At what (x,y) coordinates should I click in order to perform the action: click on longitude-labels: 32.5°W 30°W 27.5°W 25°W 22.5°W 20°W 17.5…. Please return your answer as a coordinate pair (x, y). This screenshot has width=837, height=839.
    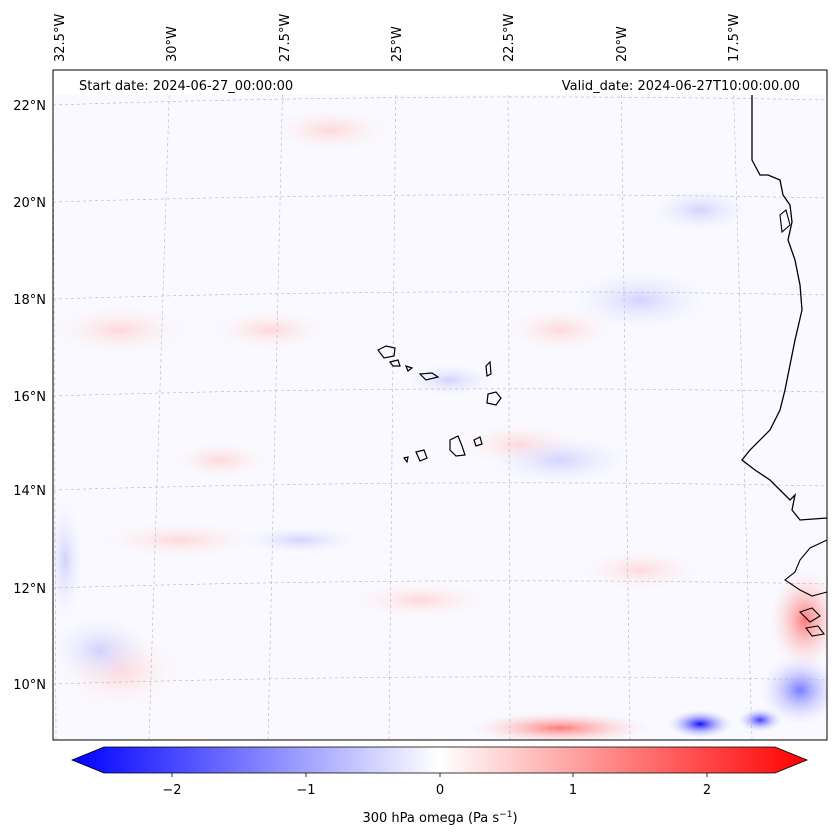
    Looking at the image, I should click on (397, 38).